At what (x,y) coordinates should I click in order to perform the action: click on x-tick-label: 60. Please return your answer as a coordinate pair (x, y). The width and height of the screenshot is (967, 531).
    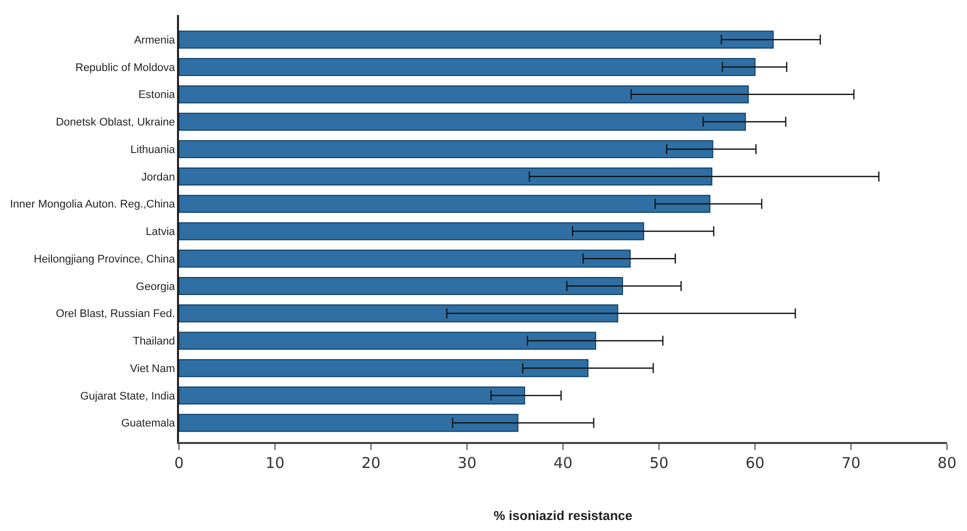
    Looking at the image, I should click on (755, 463).